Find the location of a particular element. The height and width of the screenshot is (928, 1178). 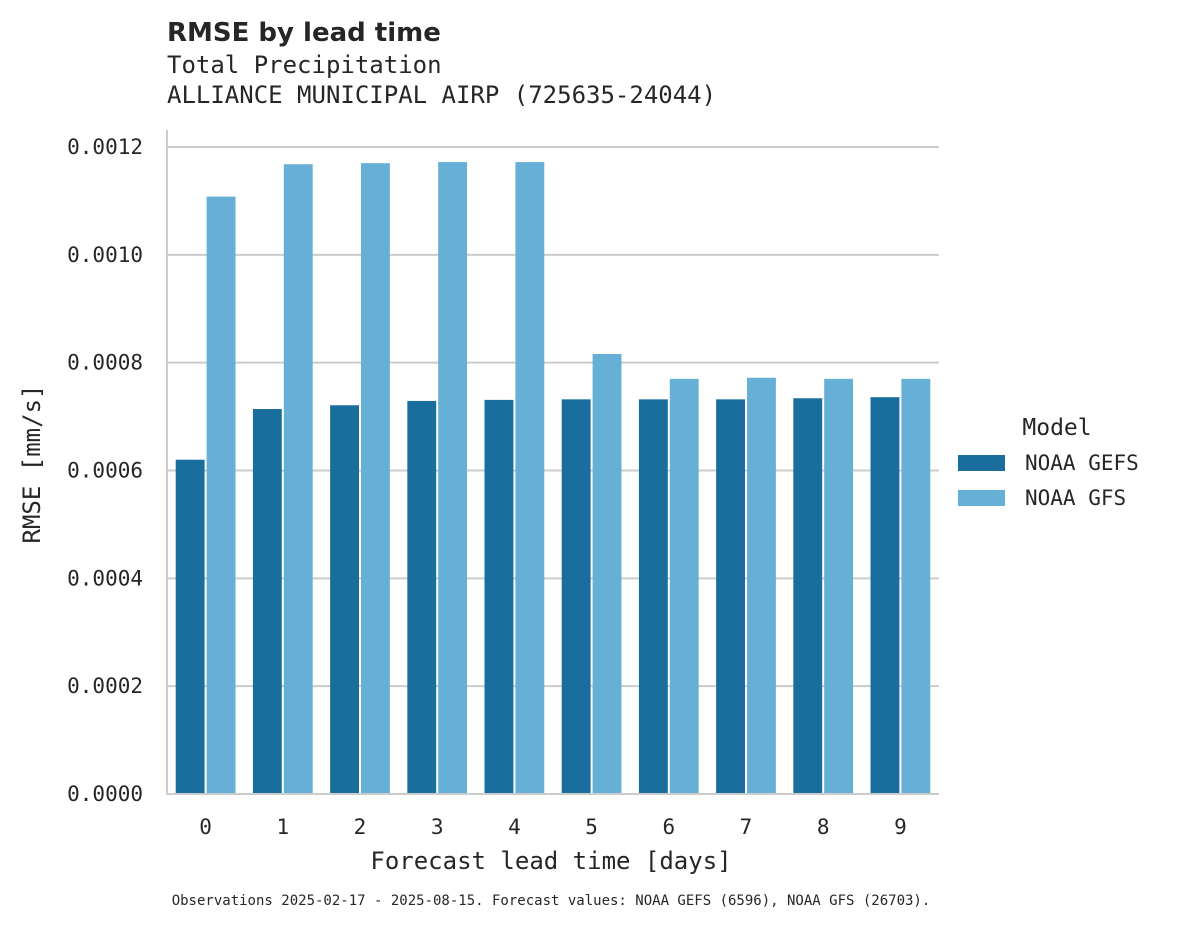

y-tick-label: 0.0008 is located at coordinates (105, 363).